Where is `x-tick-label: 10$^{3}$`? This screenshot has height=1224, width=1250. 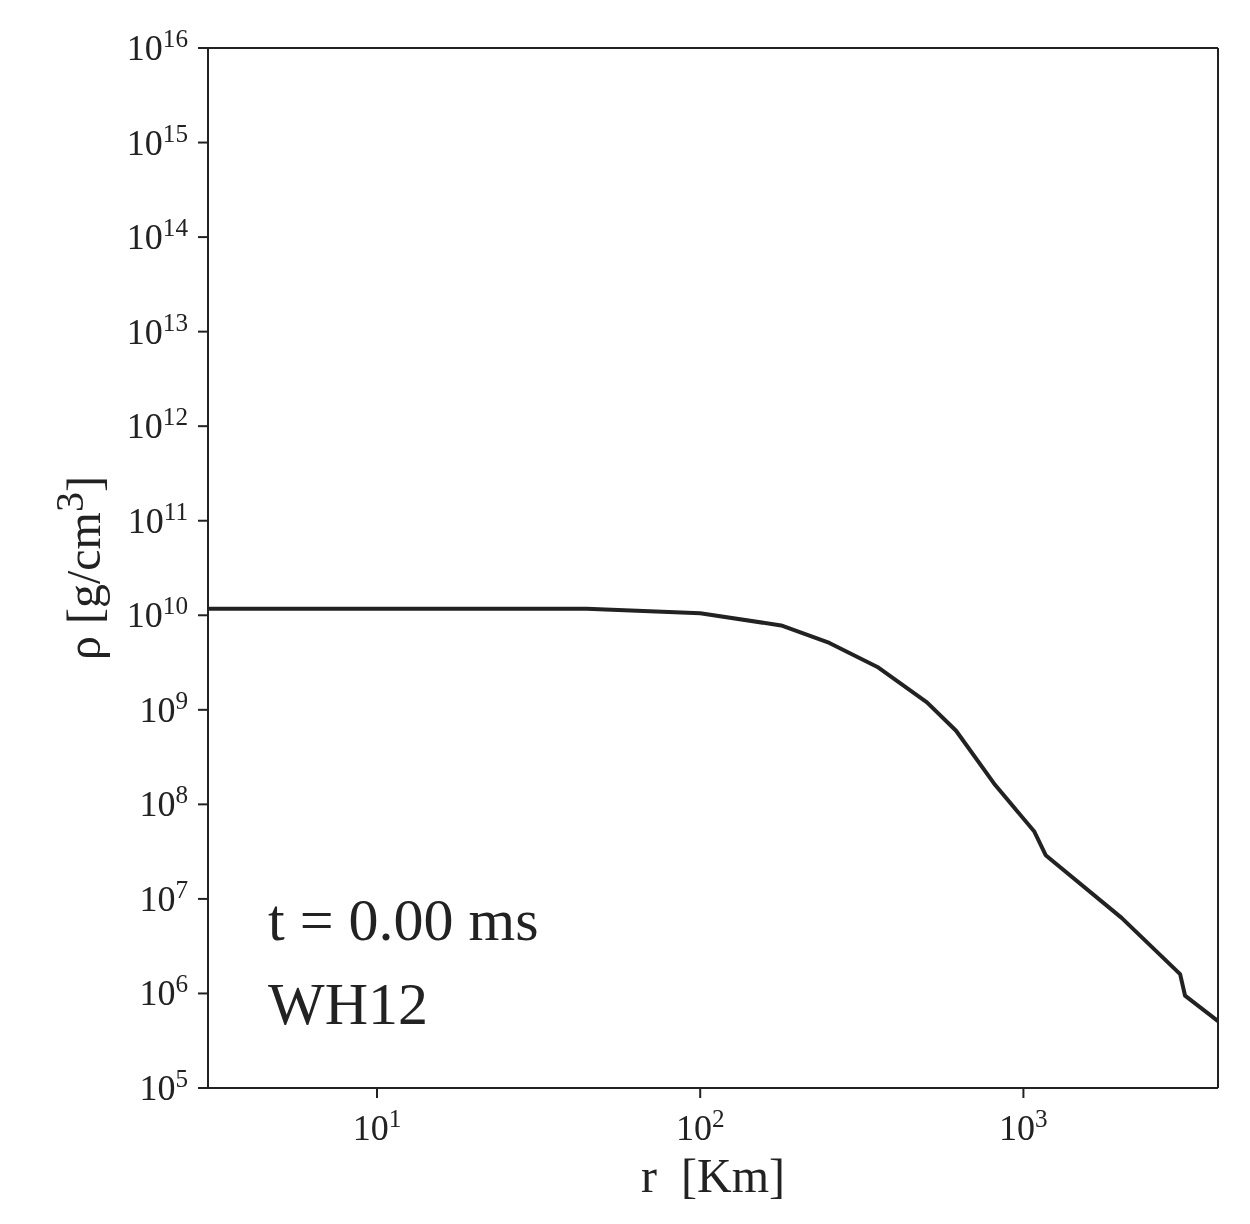
x-tick-label: 10$^{3}$ is located at coordinates (1023, 1126).